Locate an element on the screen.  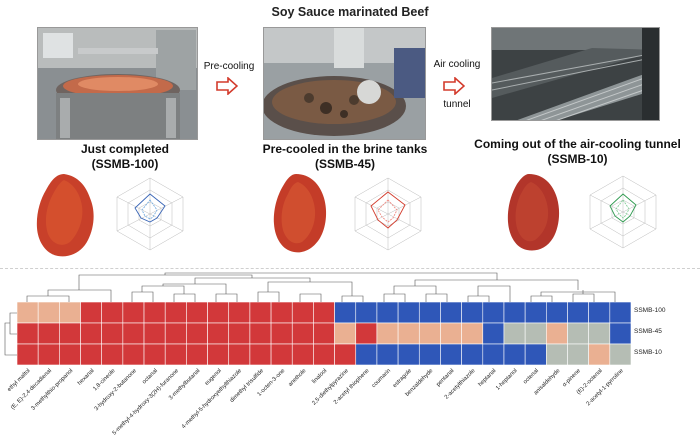
tunnel-label: tunnel is located at coordinates (457, 104).